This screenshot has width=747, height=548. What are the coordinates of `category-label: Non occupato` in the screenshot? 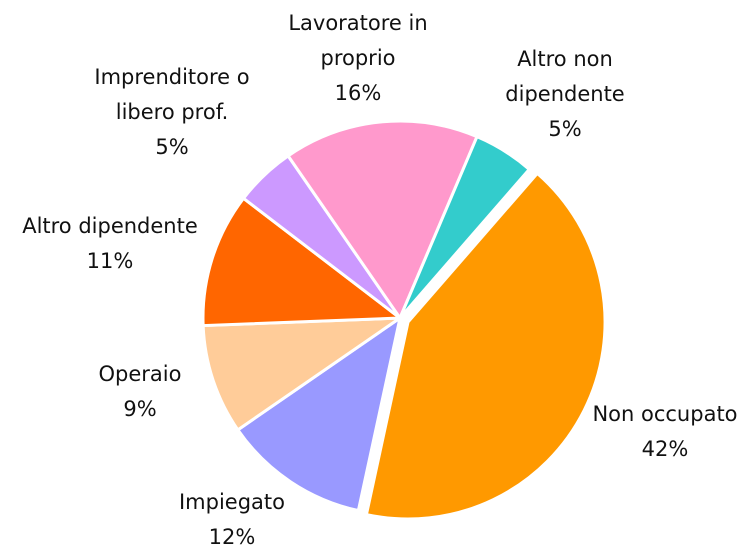 It's located at (665, 414).